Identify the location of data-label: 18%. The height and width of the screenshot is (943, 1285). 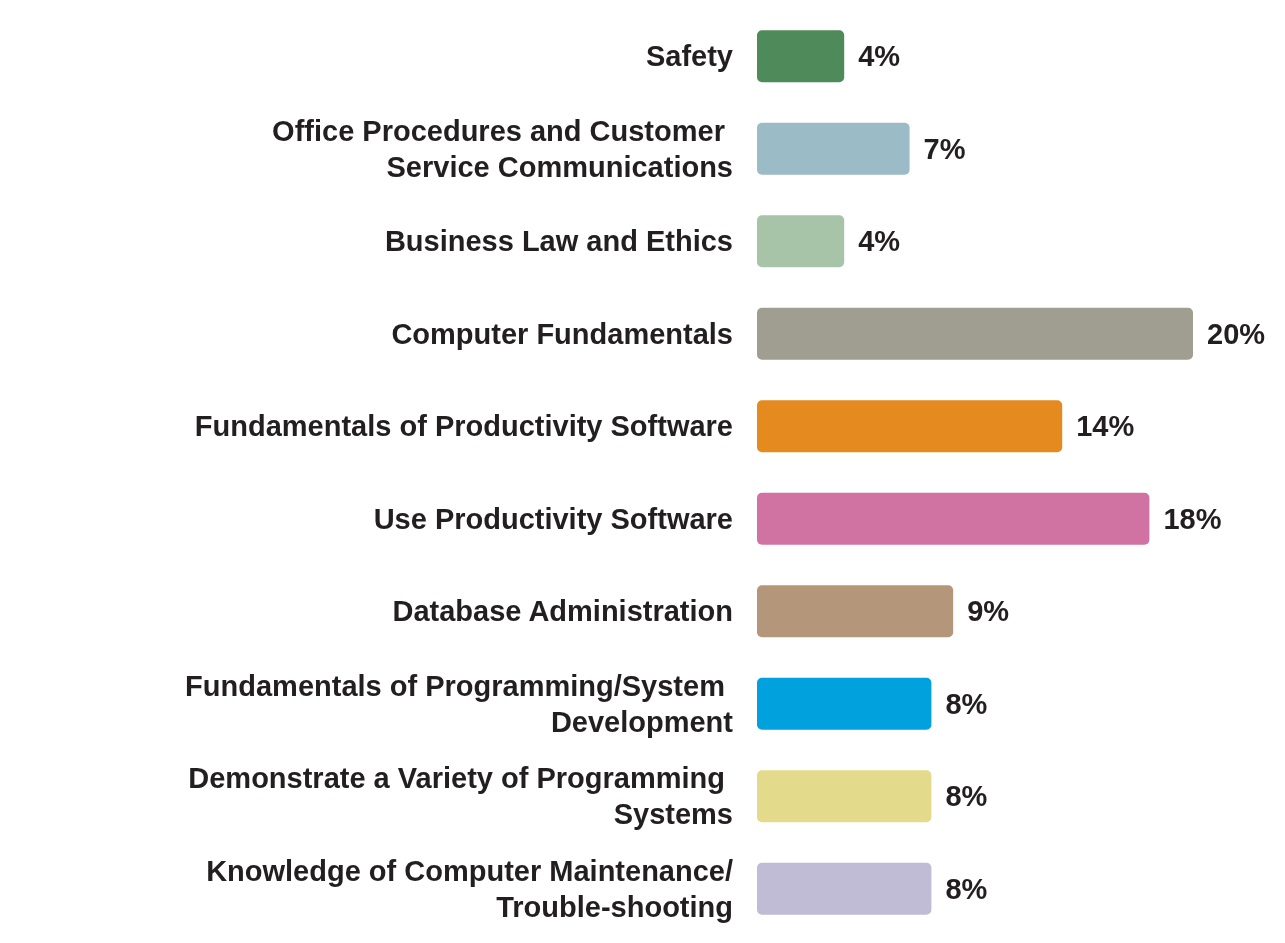
(1192, 518).